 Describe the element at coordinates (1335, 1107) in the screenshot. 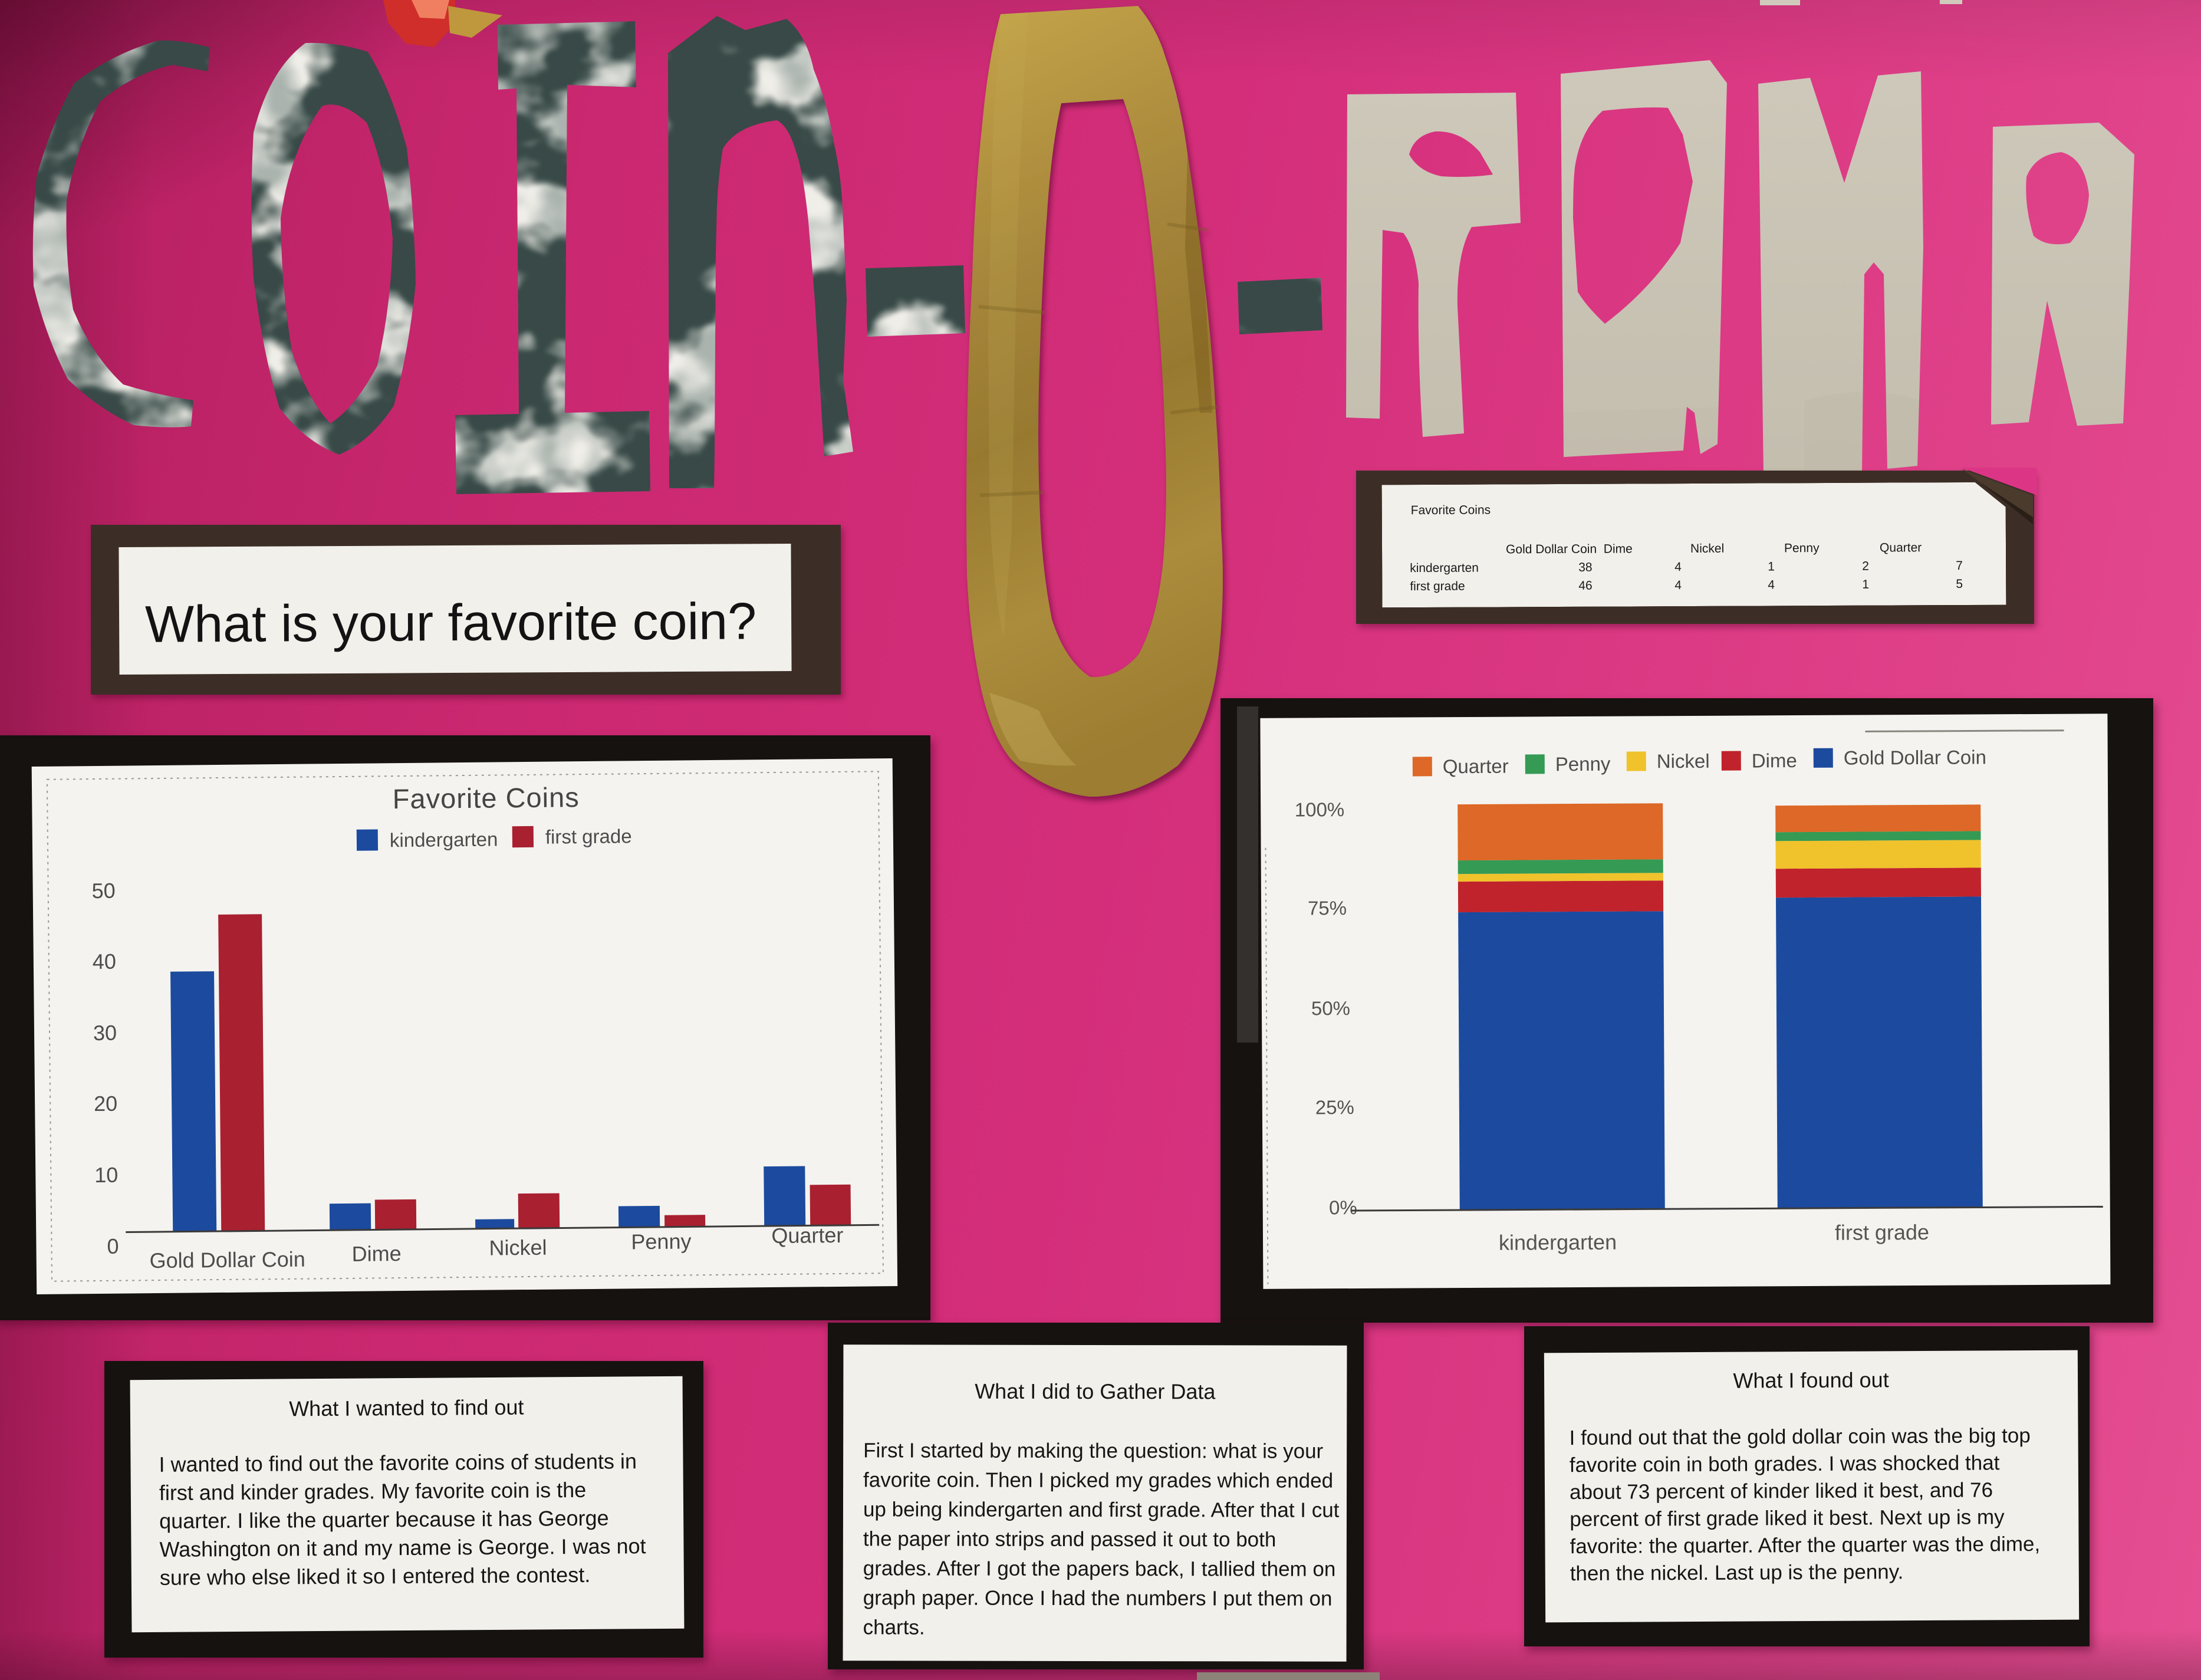

I see `svg-text: 25%` at that location.